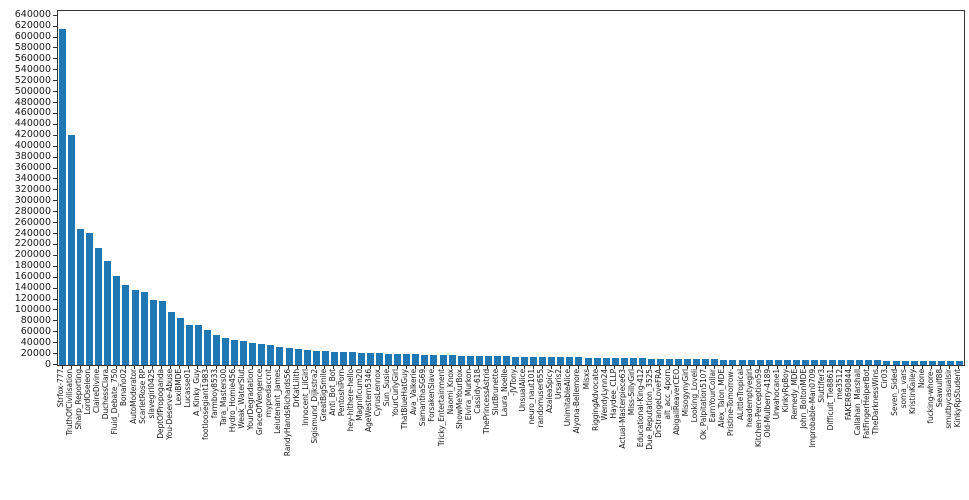 The width and height of the screenshot is (969, 500). What do you see at coordinates (731, 403) in the screenshot?
I see `x-tick-label: Pristine-Tomorrow-` at bounding box center [731, 403].